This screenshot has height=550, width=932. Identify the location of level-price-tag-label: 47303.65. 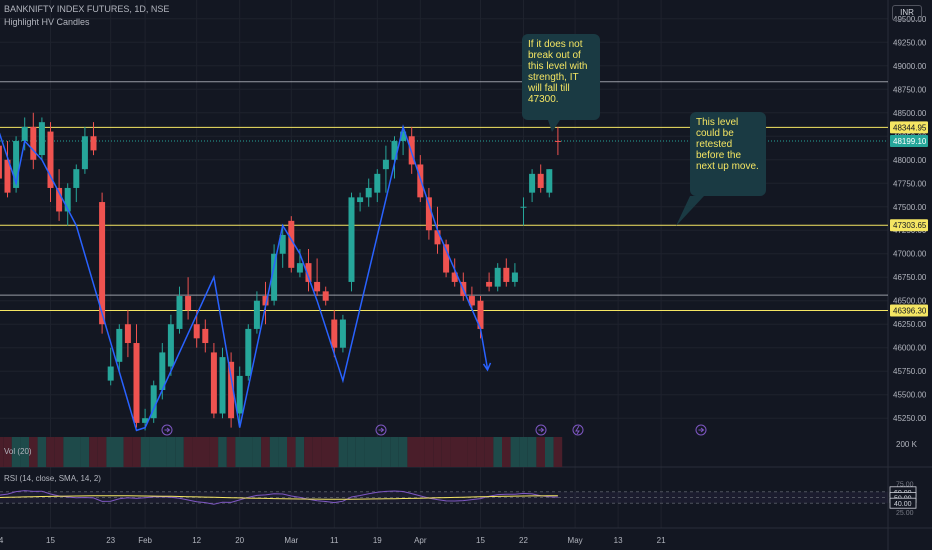
(910, 225).